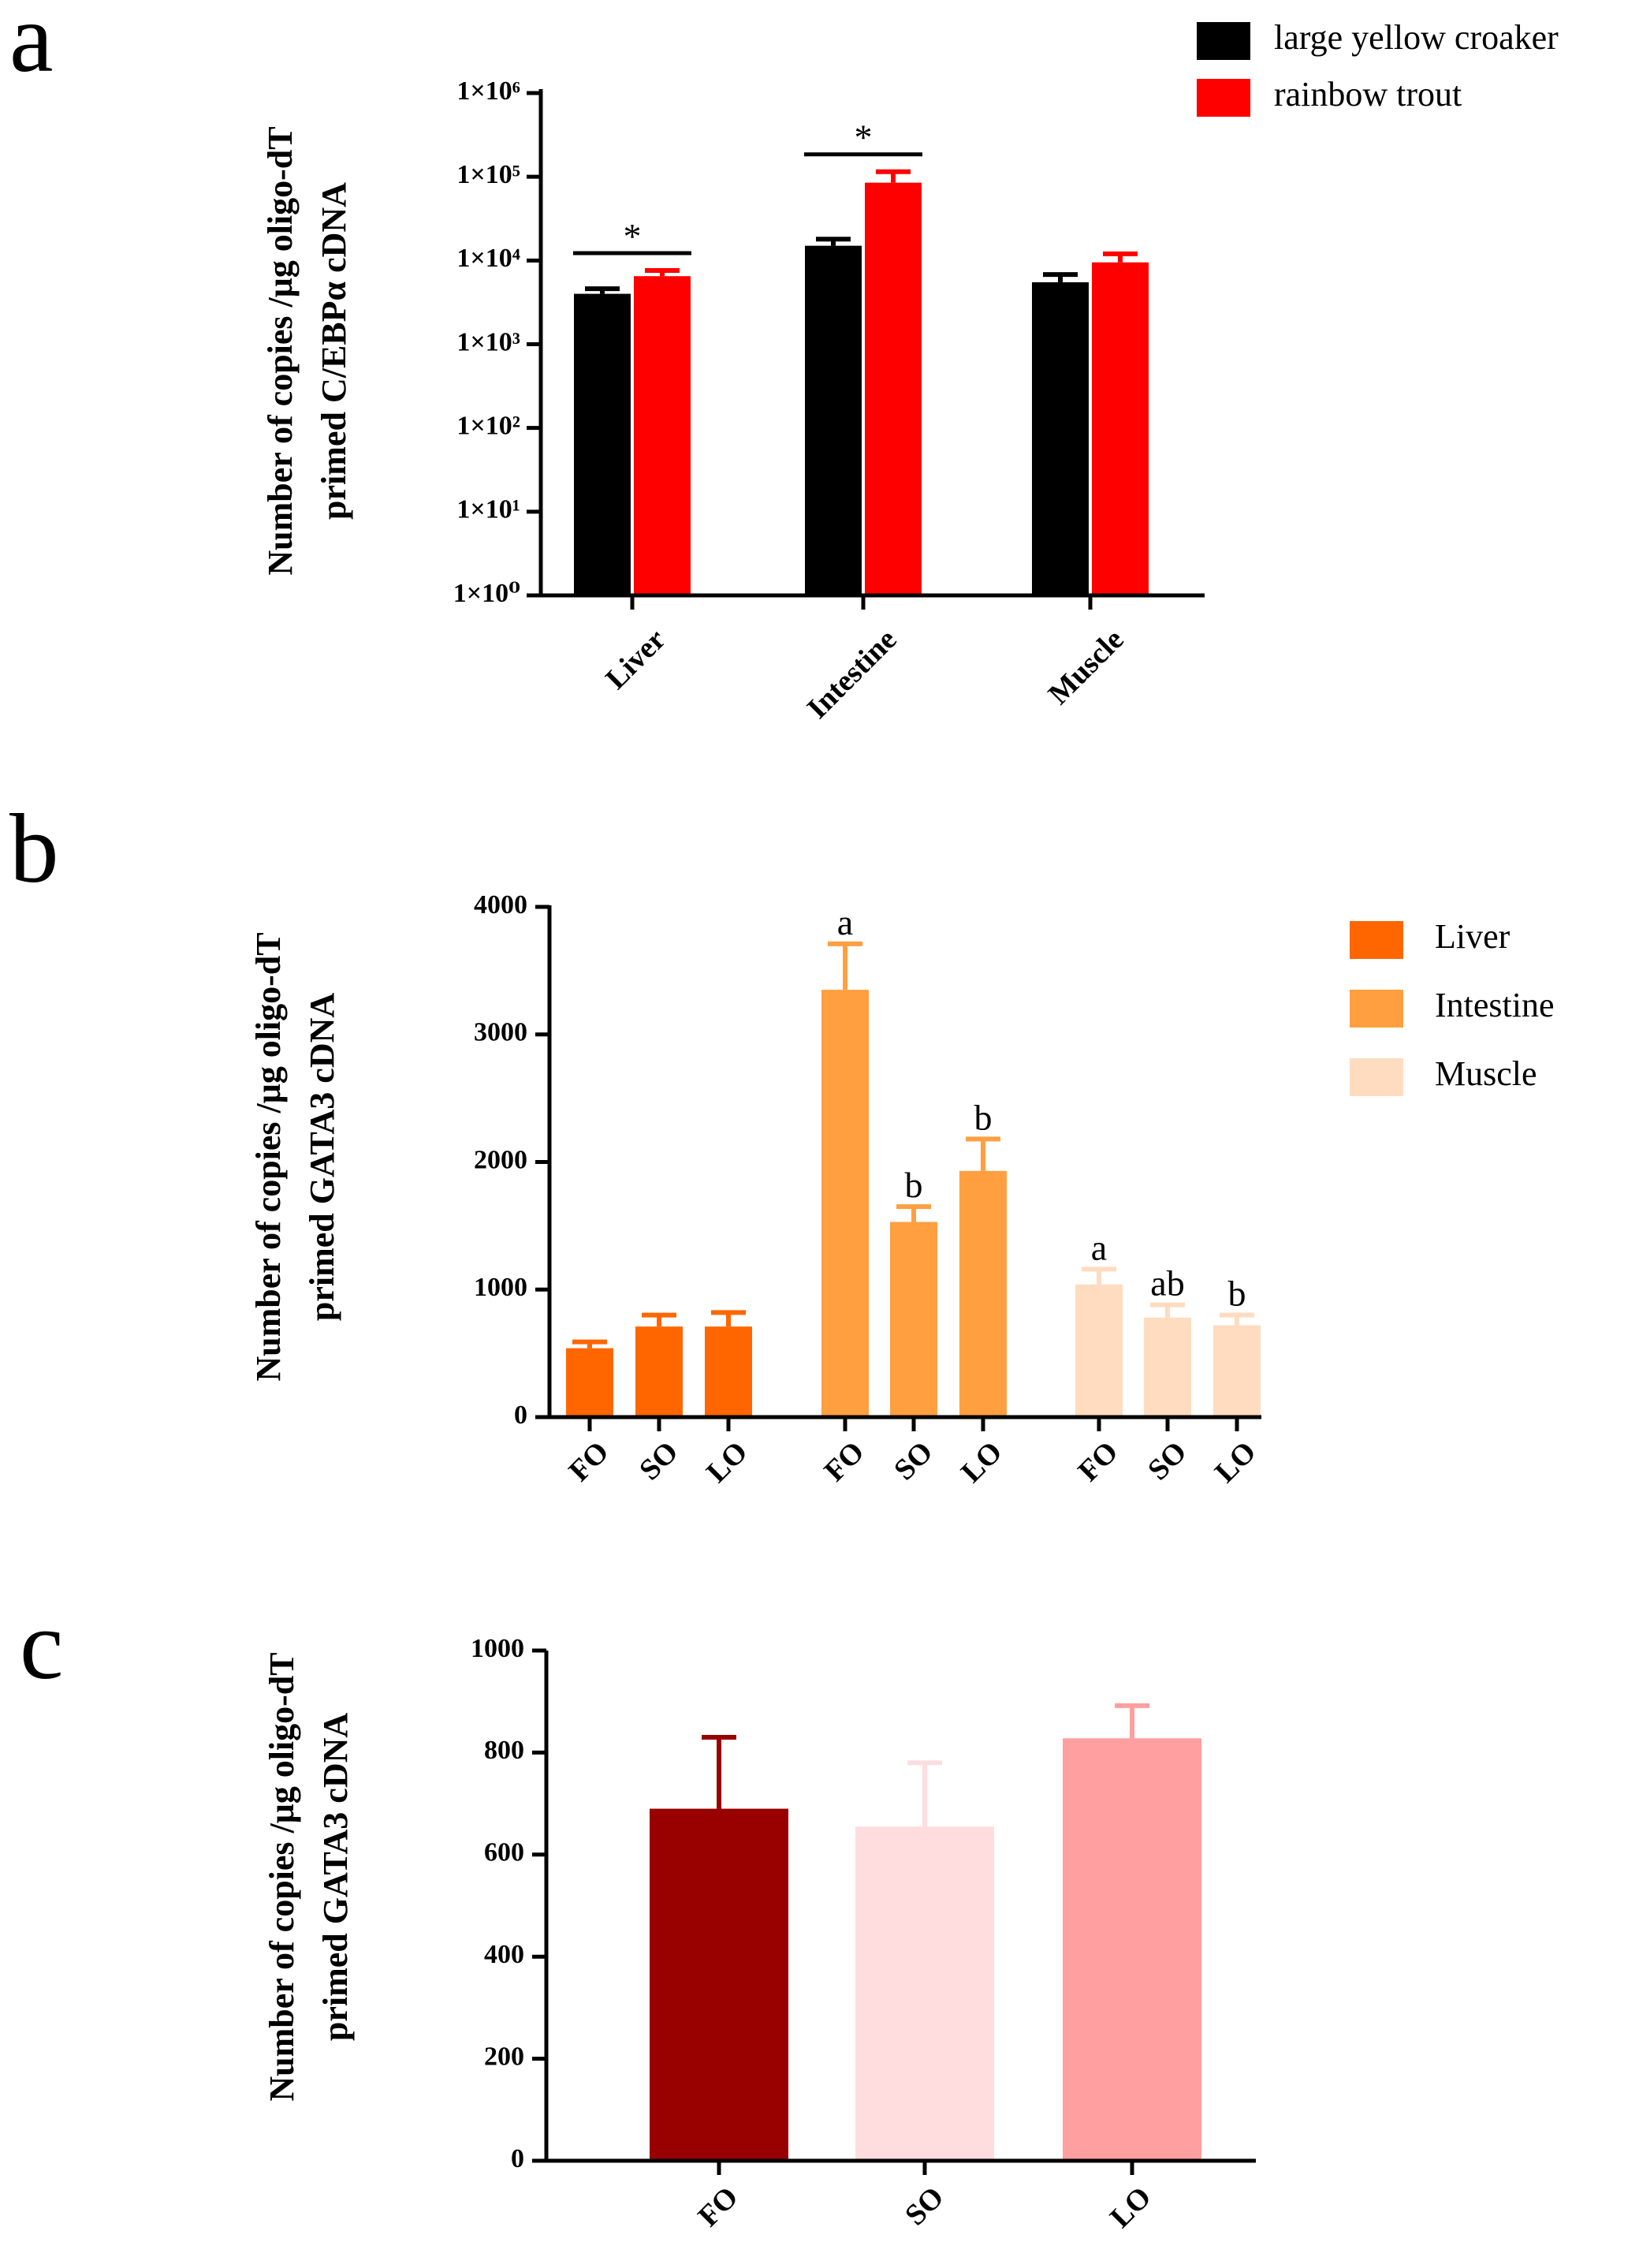  What do you see at coordinates (488, 425) in the screenshot?
I see `y-tick-label-a: 1×10²` at bounding box center [488, 425].